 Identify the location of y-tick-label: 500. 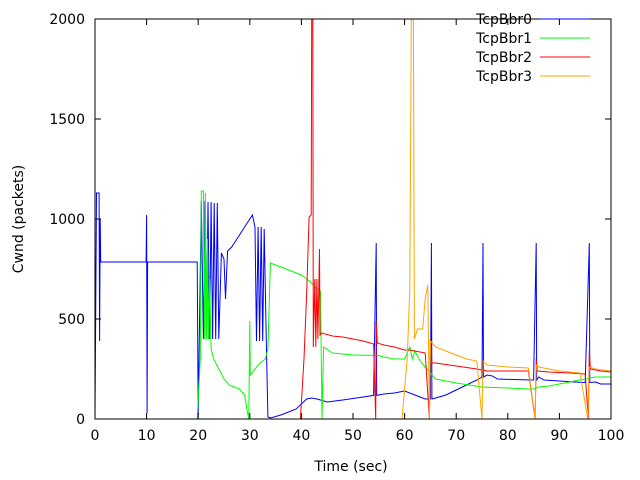
(71, 320).